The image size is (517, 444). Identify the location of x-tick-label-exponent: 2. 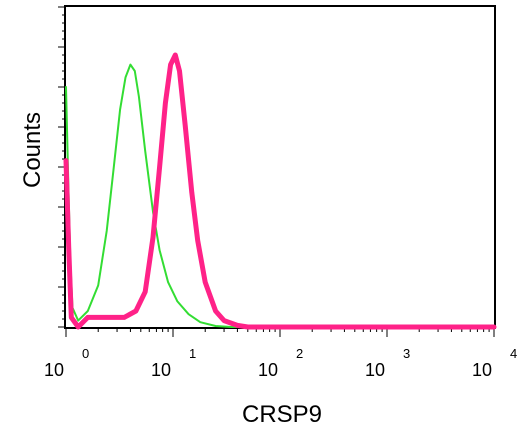
(299, 353).